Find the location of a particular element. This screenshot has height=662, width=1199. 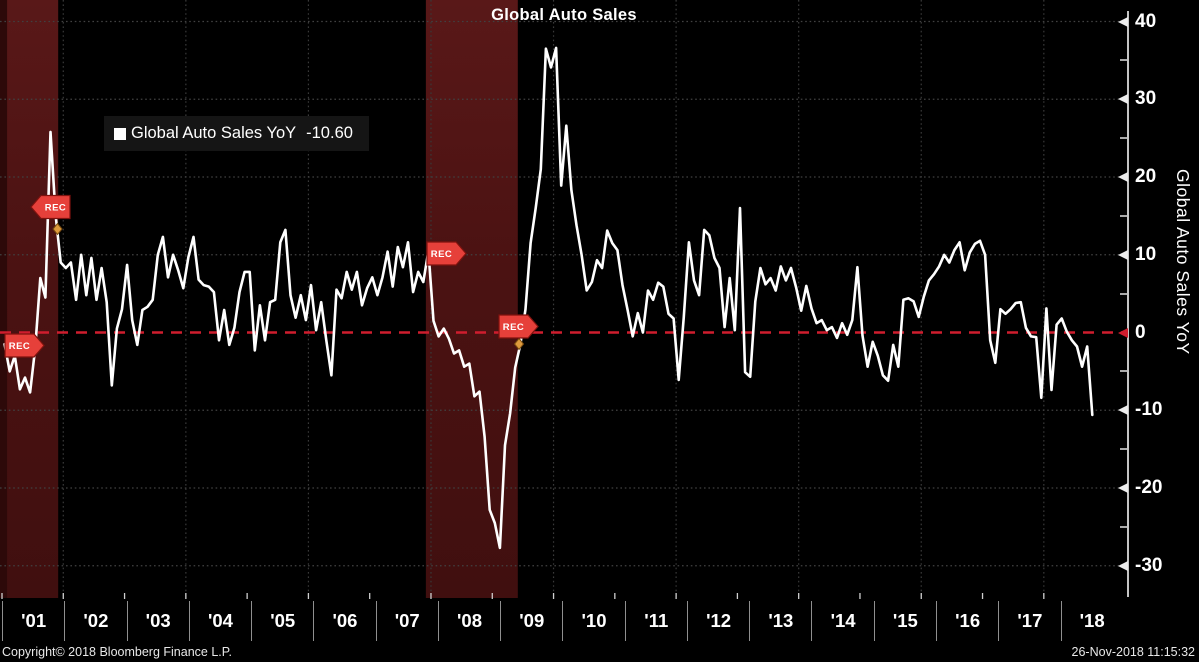

x-axis-year-cell: '11 is located at coordinates (655, 621).